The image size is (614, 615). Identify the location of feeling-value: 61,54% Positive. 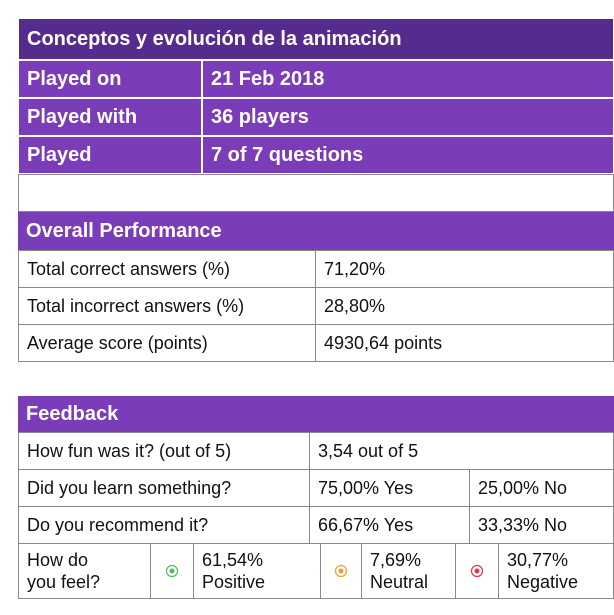
(257, 571).